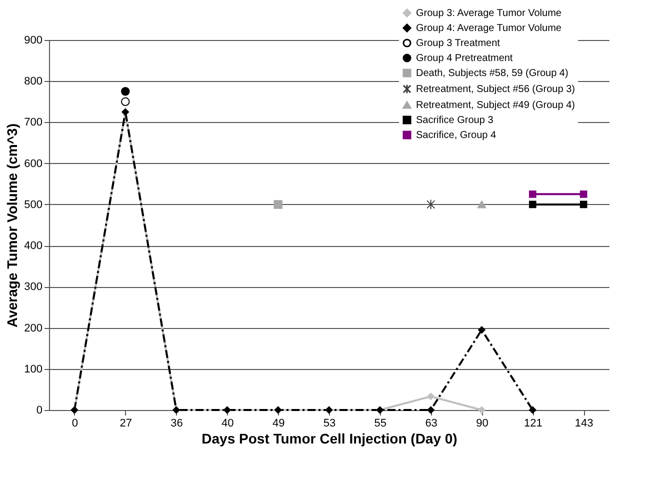 This screenshot has width=667, height=485. Describe the element at coordinates (584, 424) in the screenshot. I see `x-tick-label: 143` at that location.